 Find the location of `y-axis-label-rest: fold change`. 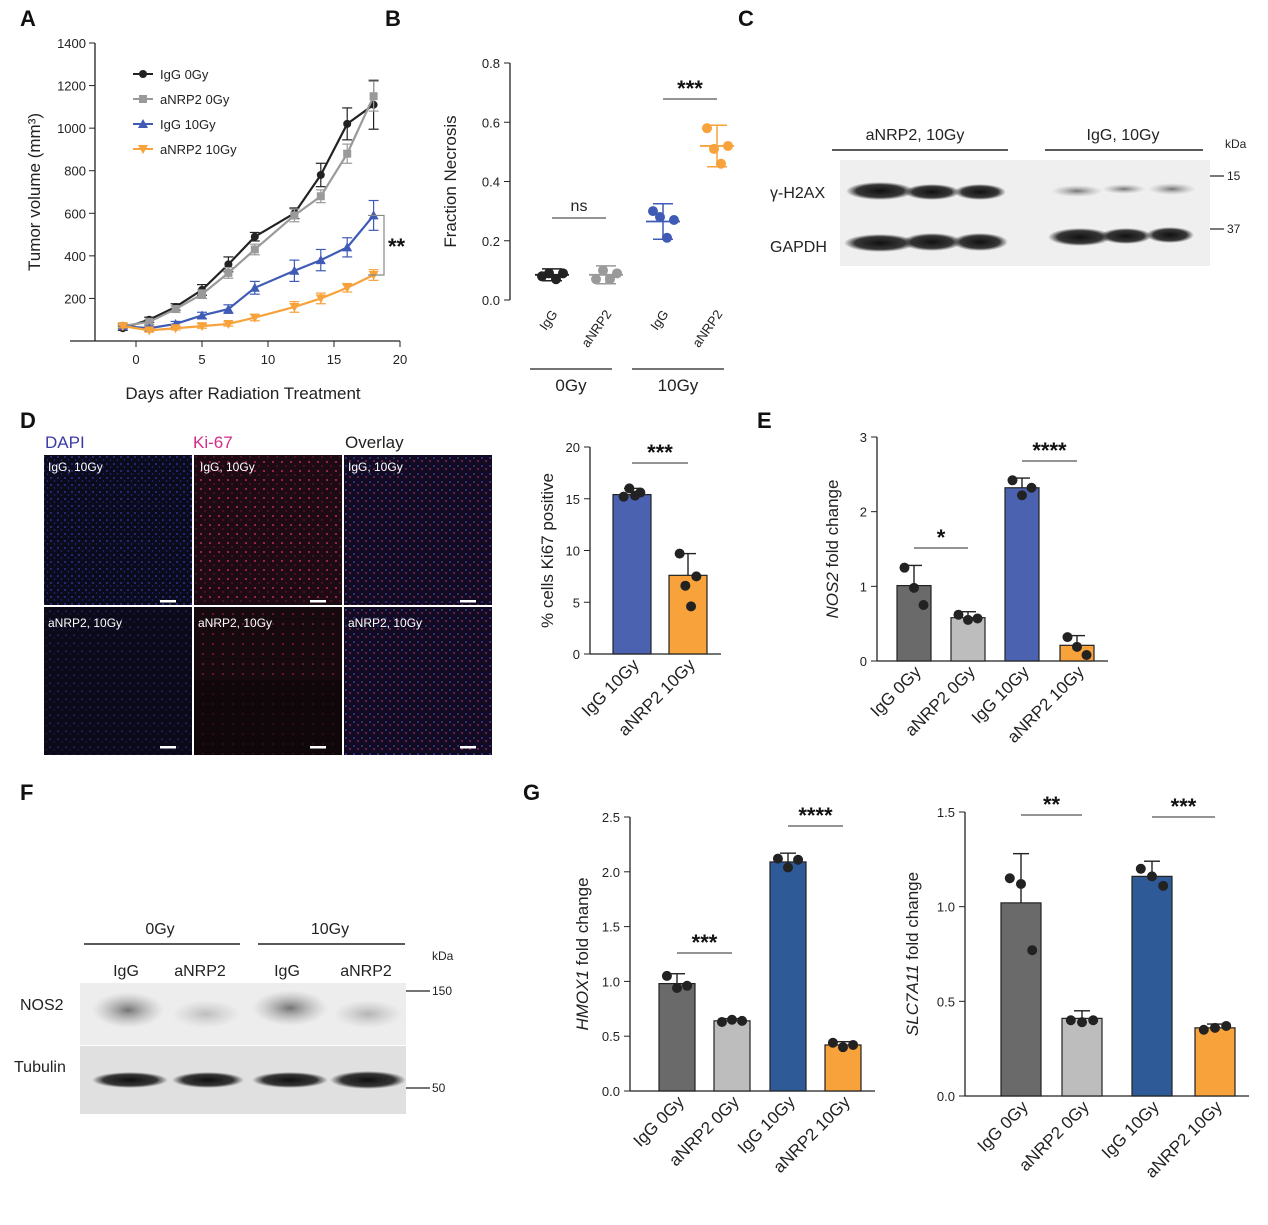

y-axis-label-rest: fold change is located at coordinates (912, 918).